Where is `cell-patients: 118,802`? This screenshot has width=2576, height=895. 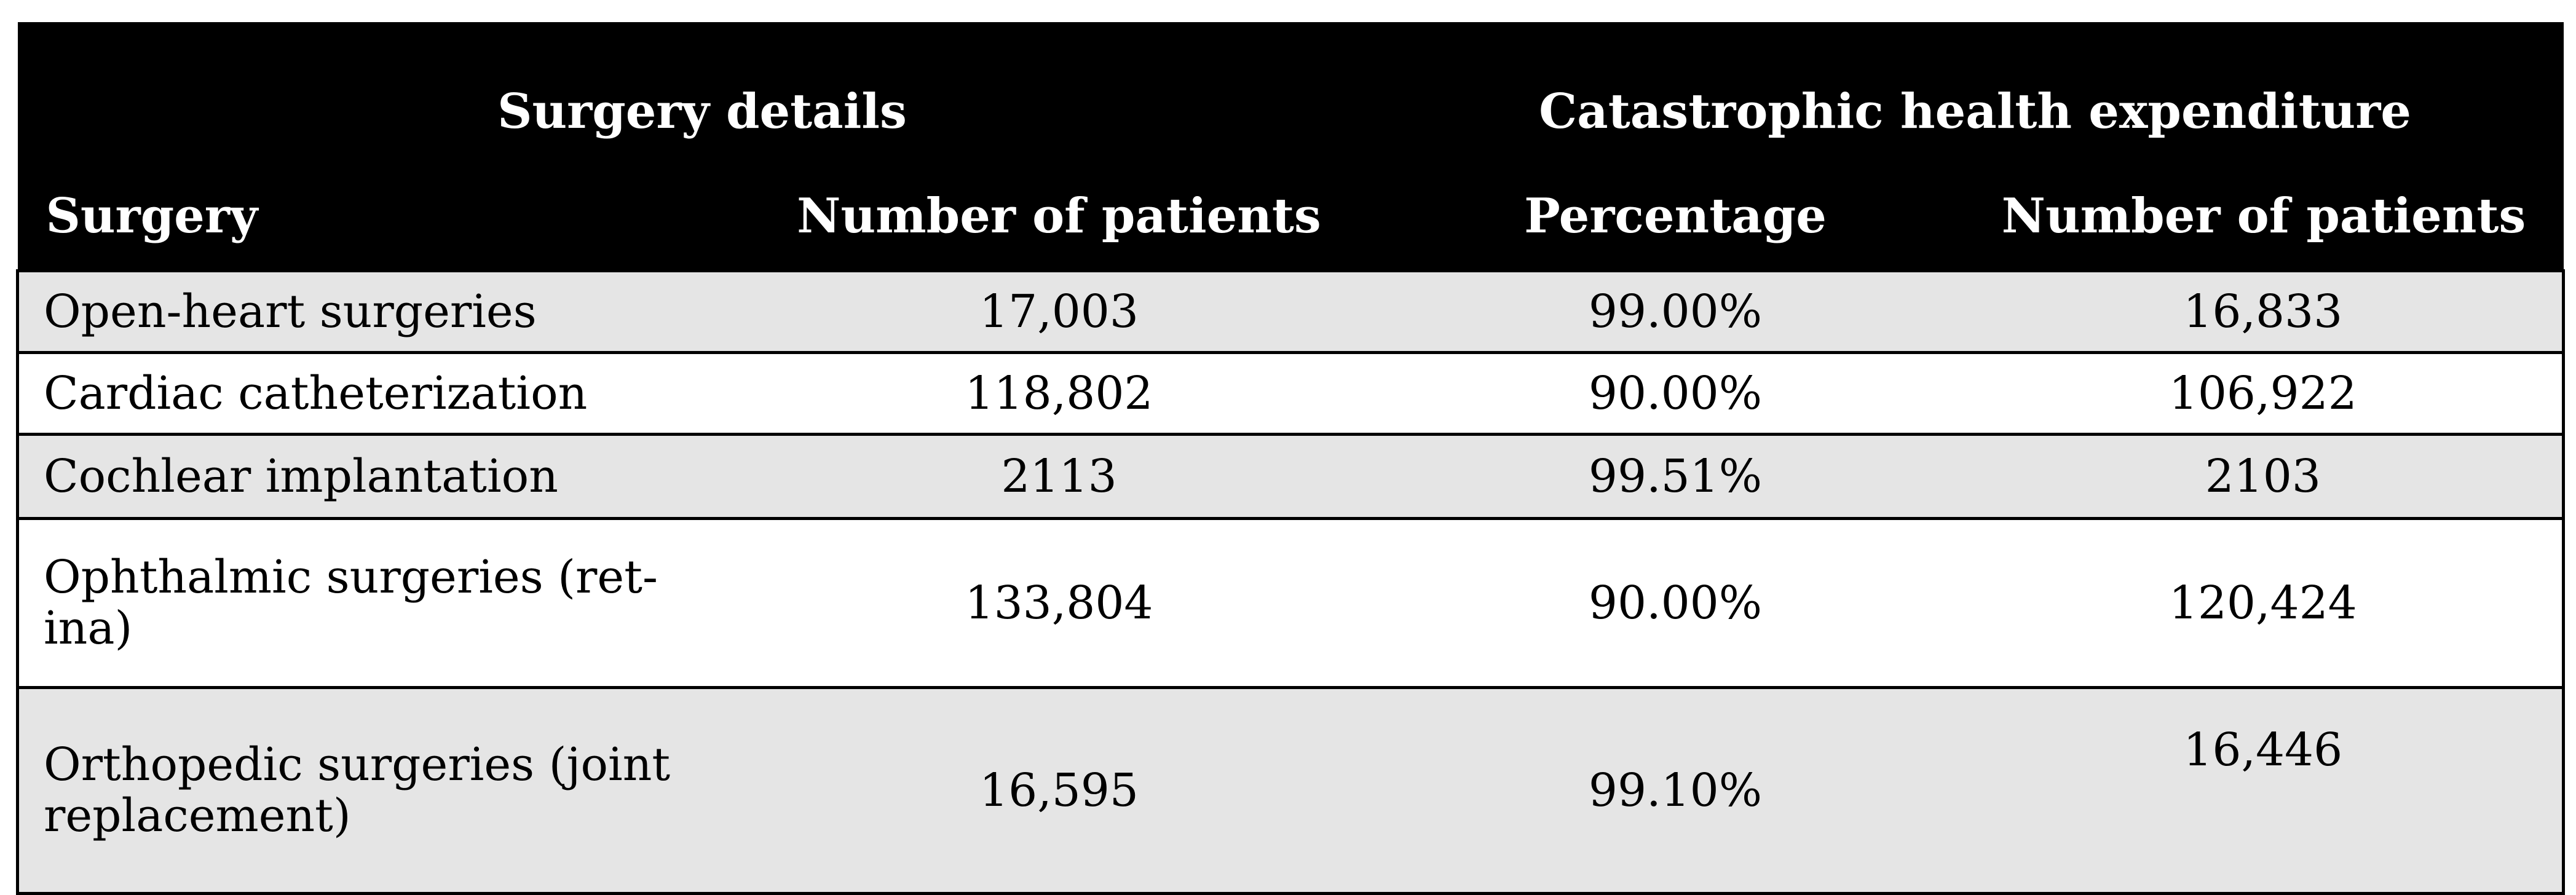
cell-patients: 118,802 is located at coordinates (1059, 394).